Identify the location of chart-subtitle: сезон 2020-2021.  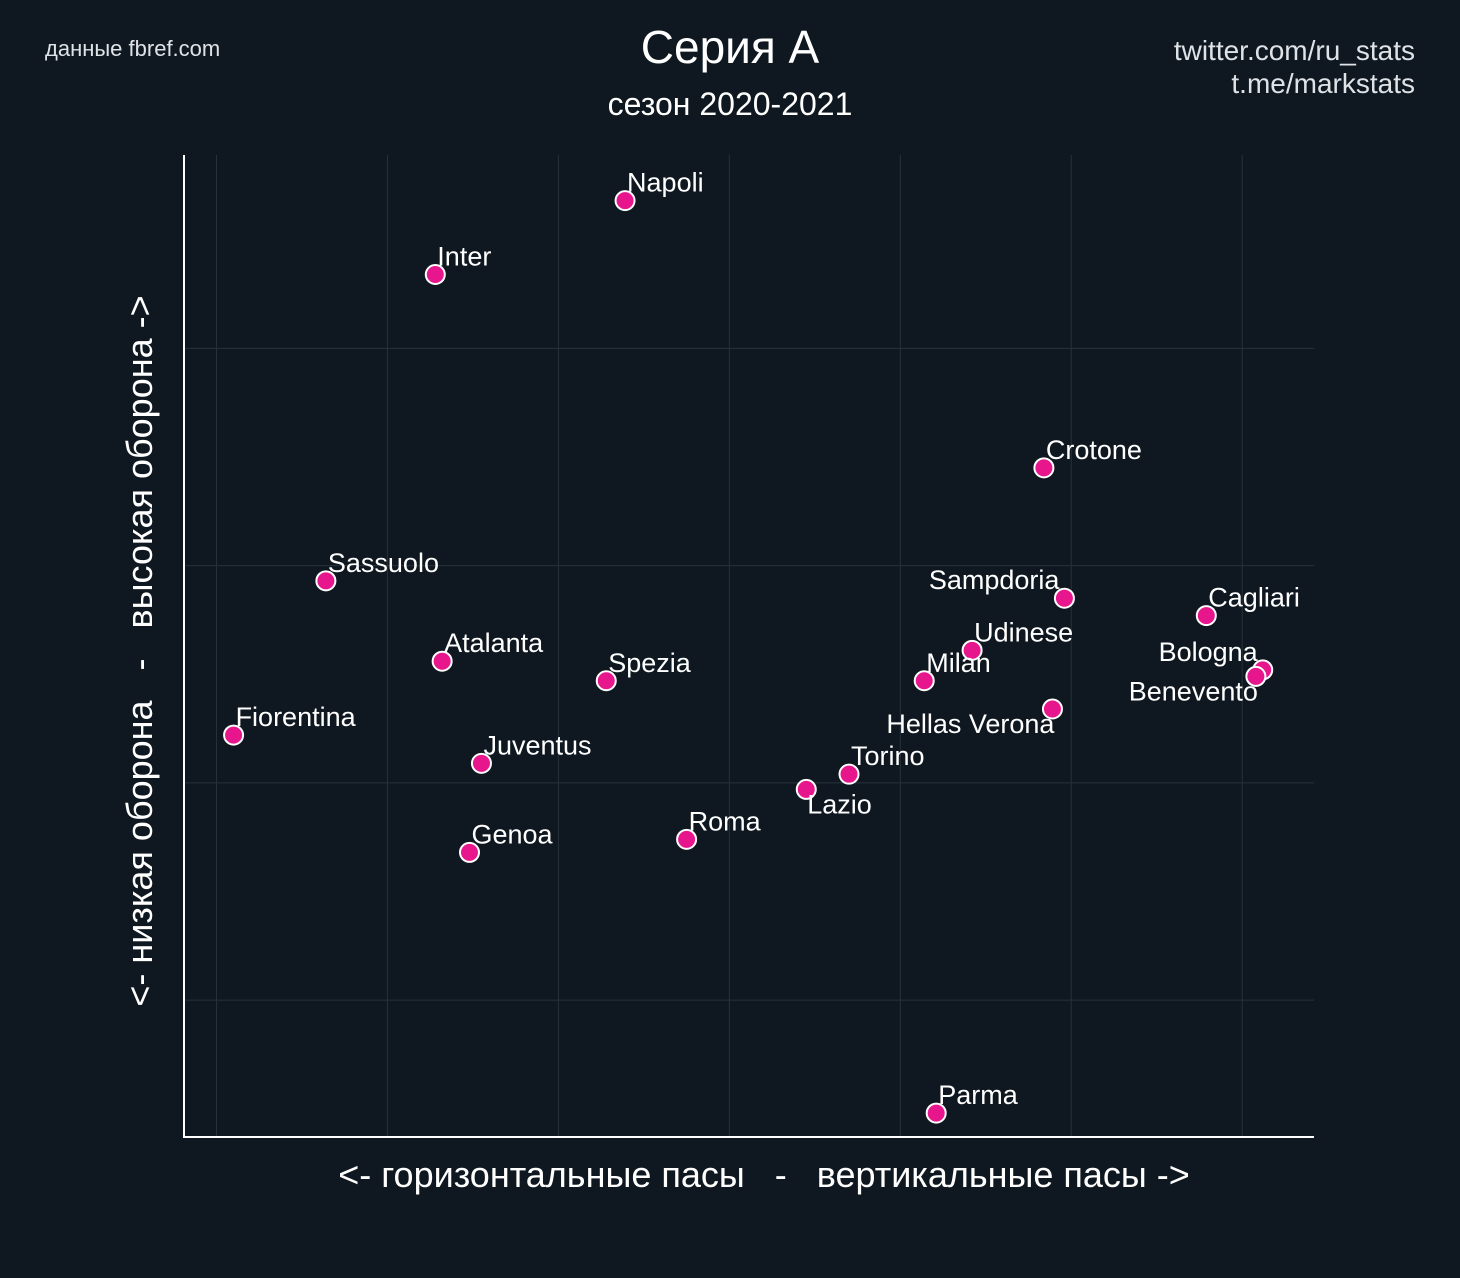
(730, 104).